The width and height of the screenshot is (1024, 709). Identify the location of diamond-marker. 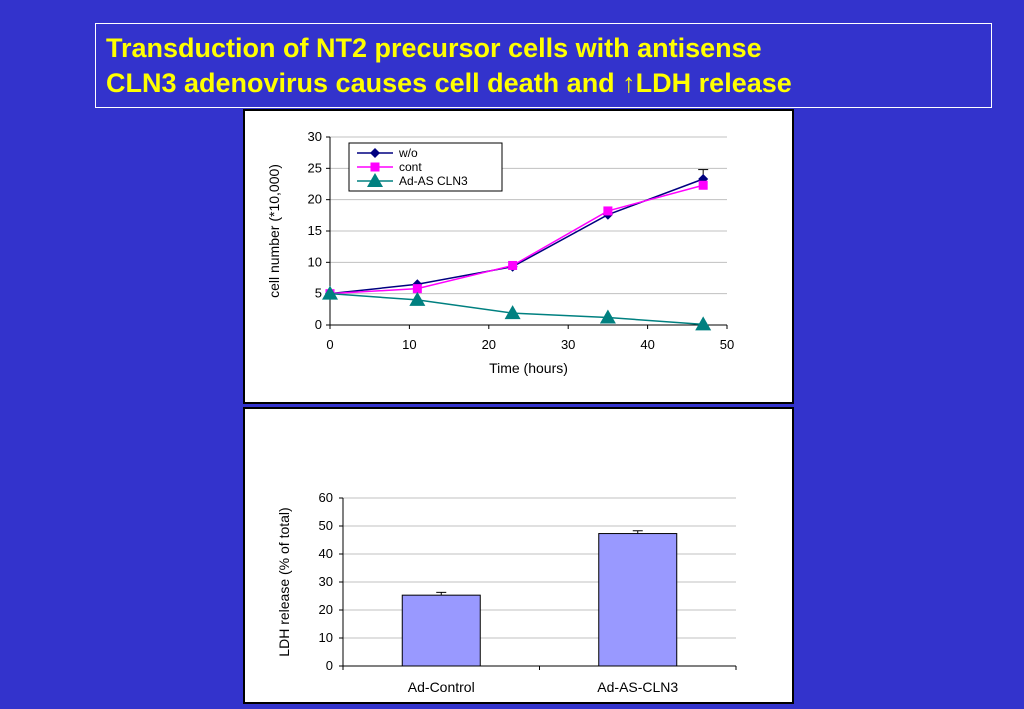
(375, 153).